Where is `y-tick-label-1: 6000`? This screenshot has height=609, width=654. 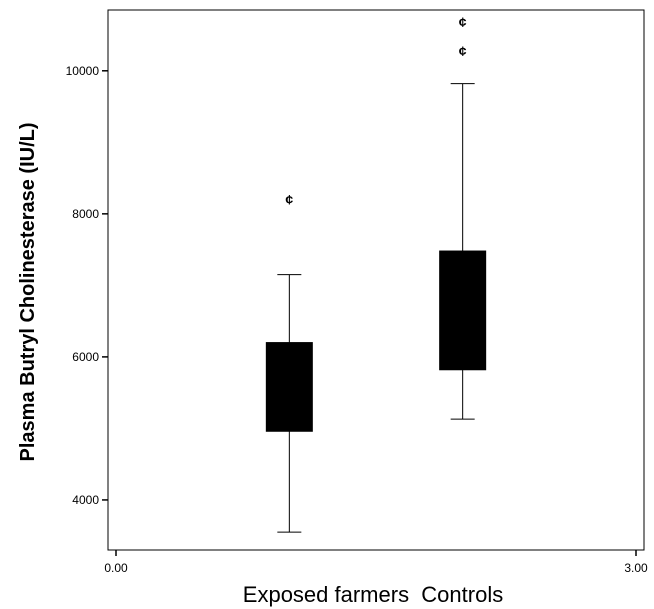 y-tick-label-1: 6000 is located at coordinates (85, 357).